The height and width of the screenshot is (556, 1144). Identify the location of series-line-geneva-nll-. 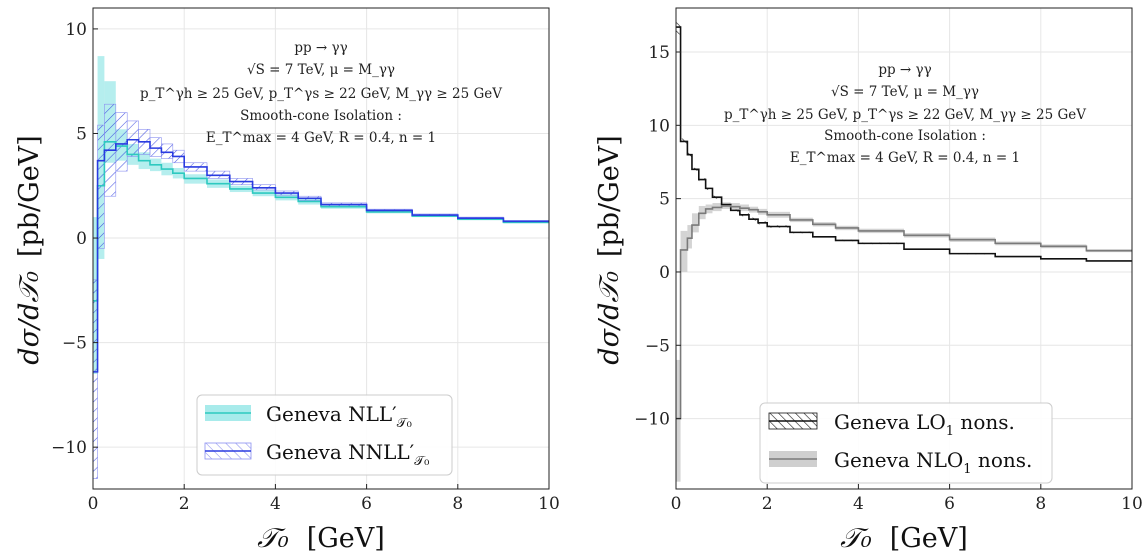
(321, 221).